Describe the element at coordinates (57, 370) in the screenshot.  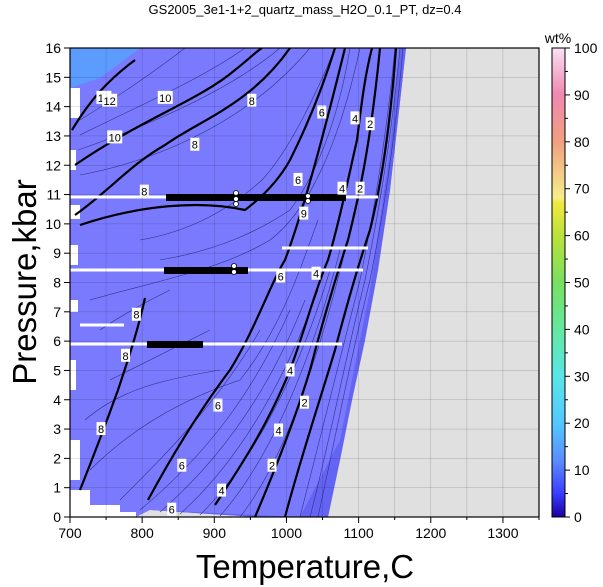
I see `y-tick-label: 5` at that location.